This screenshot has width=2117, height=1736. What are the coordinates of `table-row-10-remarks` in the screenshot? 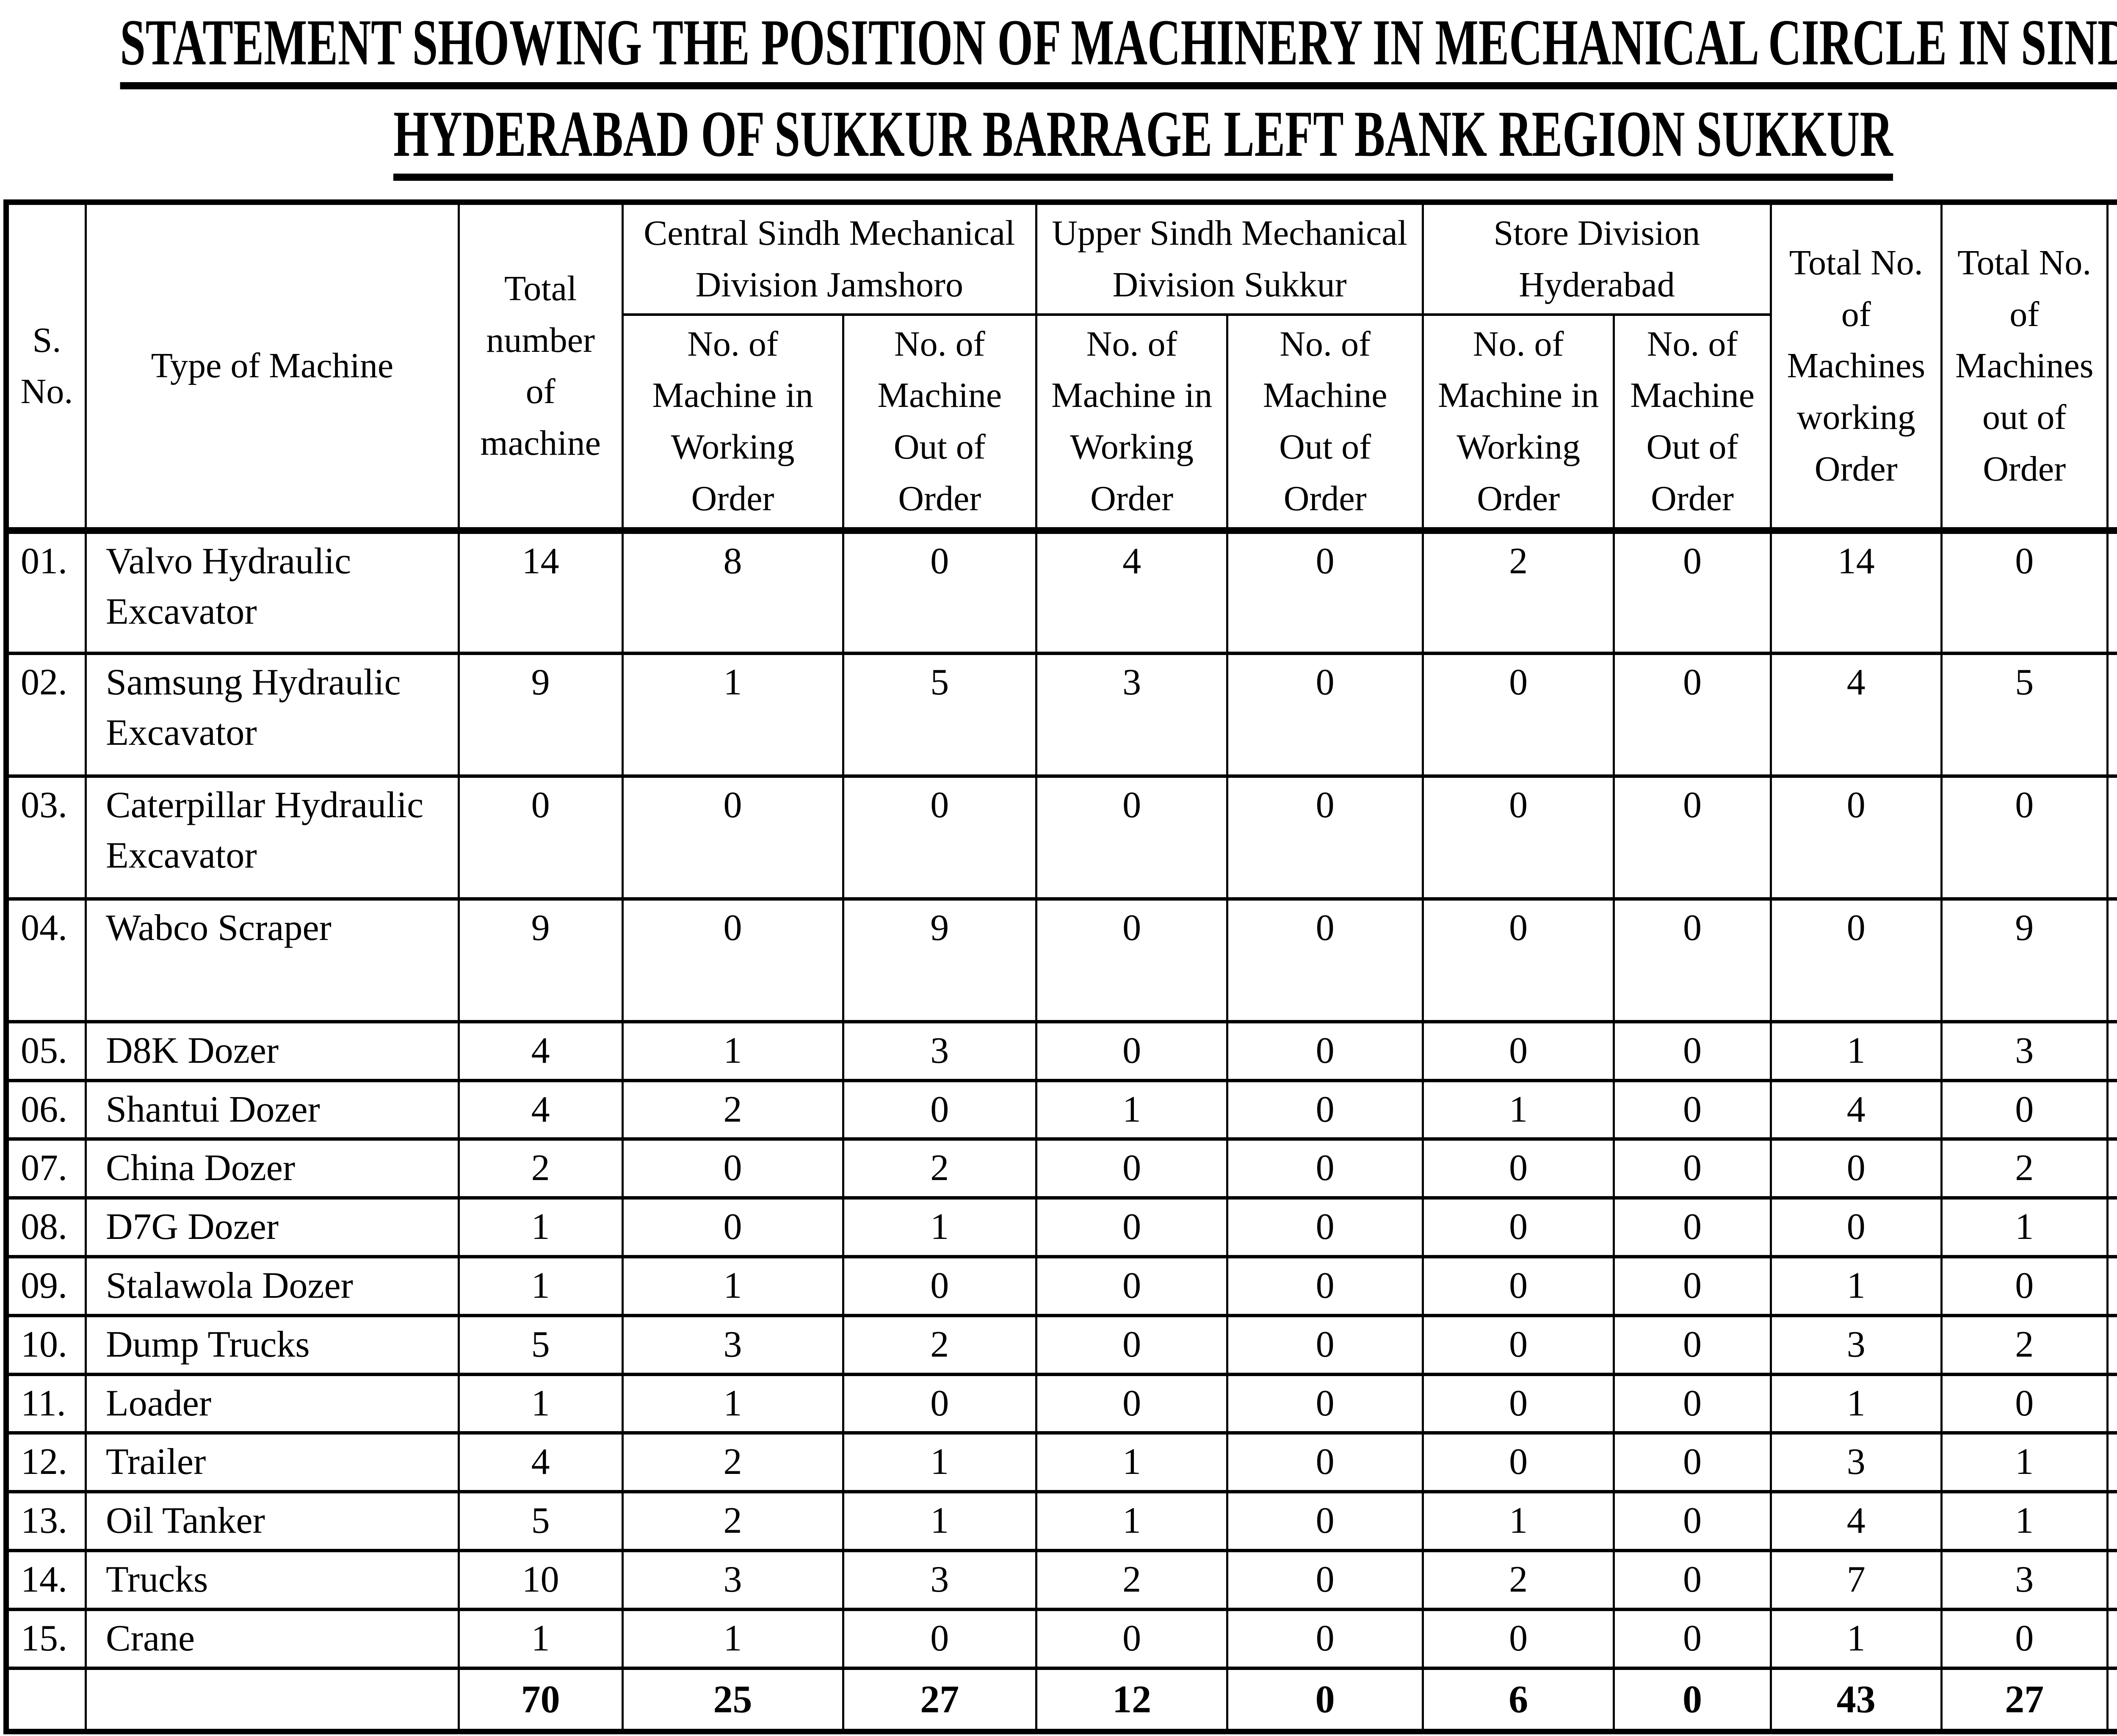 It's located at (2111, 1344).